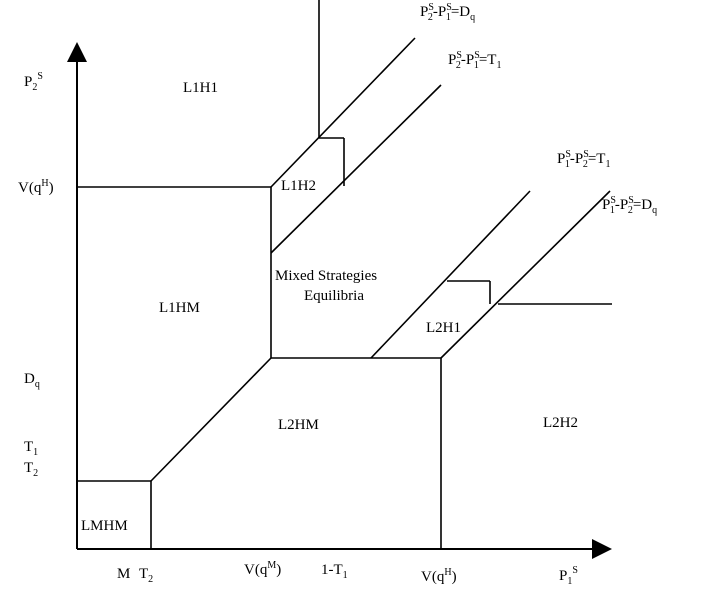 The image size is (713, 590). Describe the element at coordinates (77, 52) in the screenshot. I see `y-axis-arrowhead` at that location.